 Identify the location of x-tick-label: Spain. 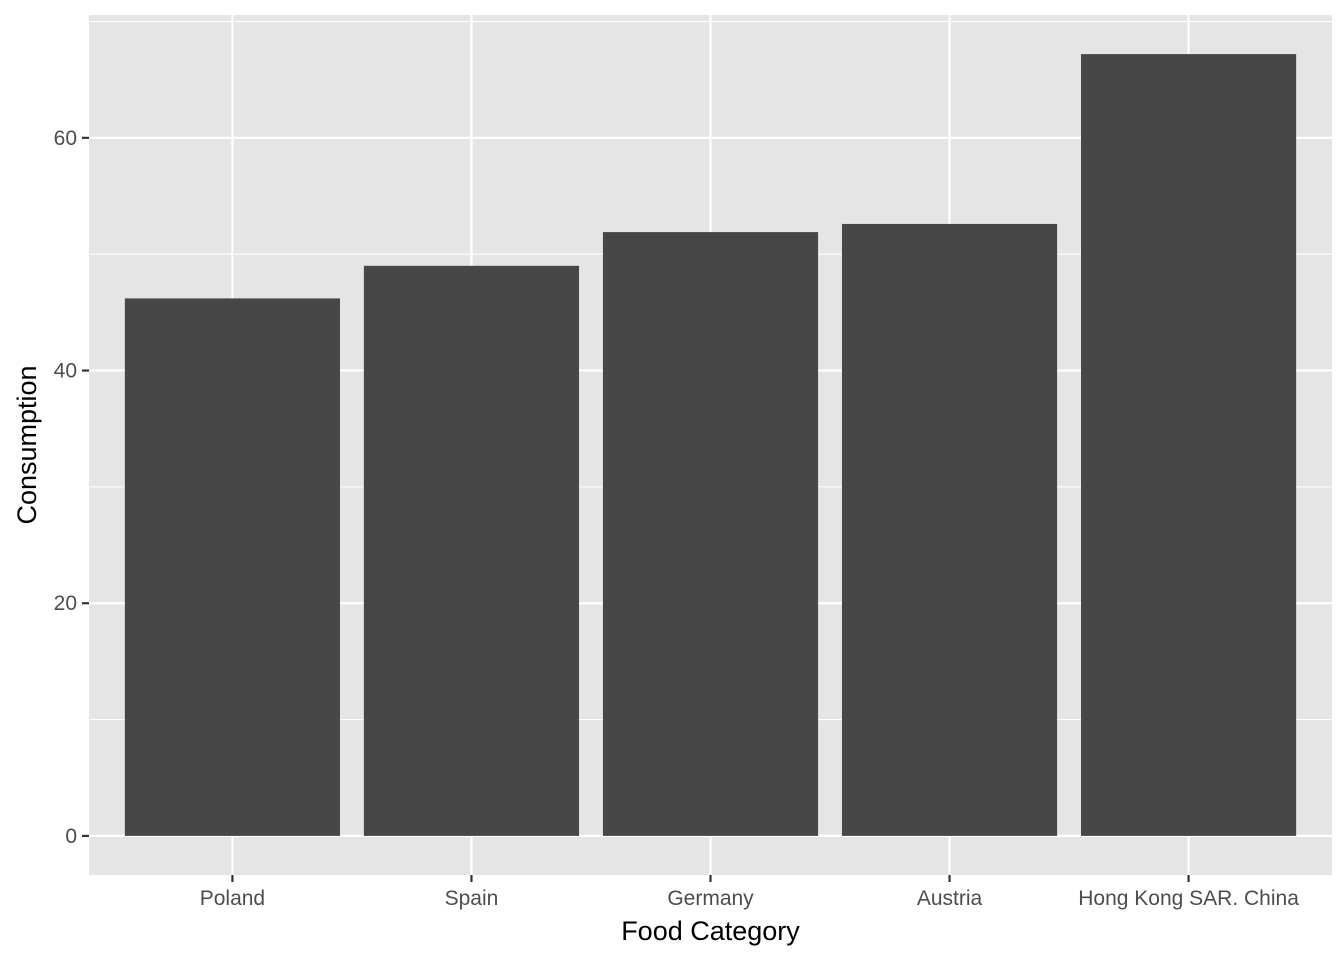
(472, 898).